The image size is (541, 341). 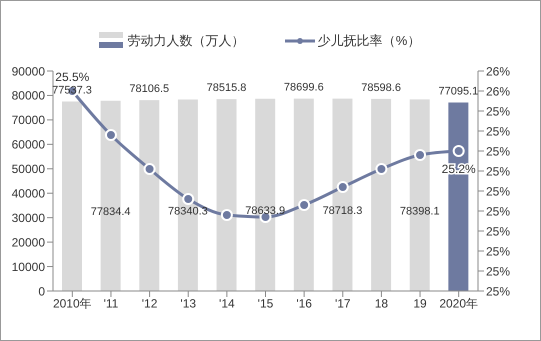 I want to click on y-tick-label: 40000, so click(x=29, y=193).